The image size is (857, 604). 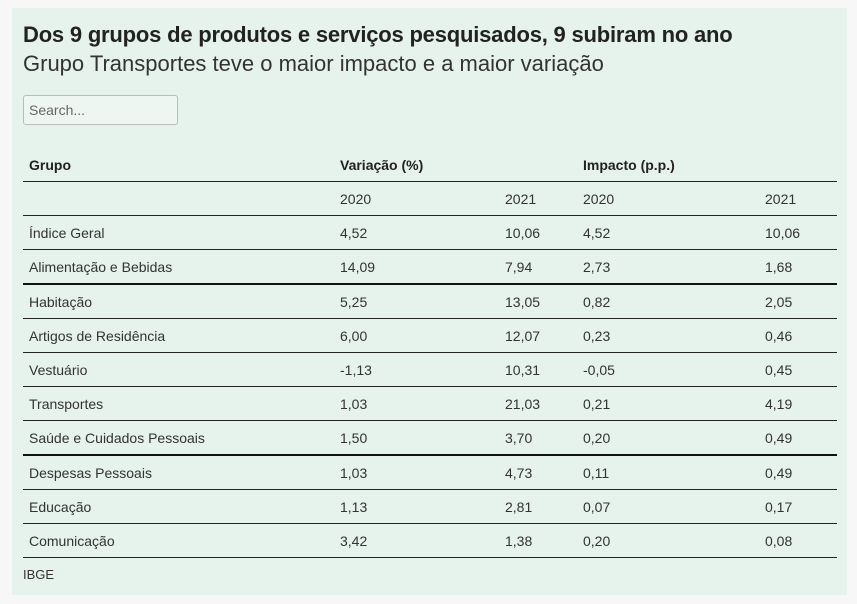 I want to click on subheader-variacao-2020: 2020, so click(x=416, y=198).